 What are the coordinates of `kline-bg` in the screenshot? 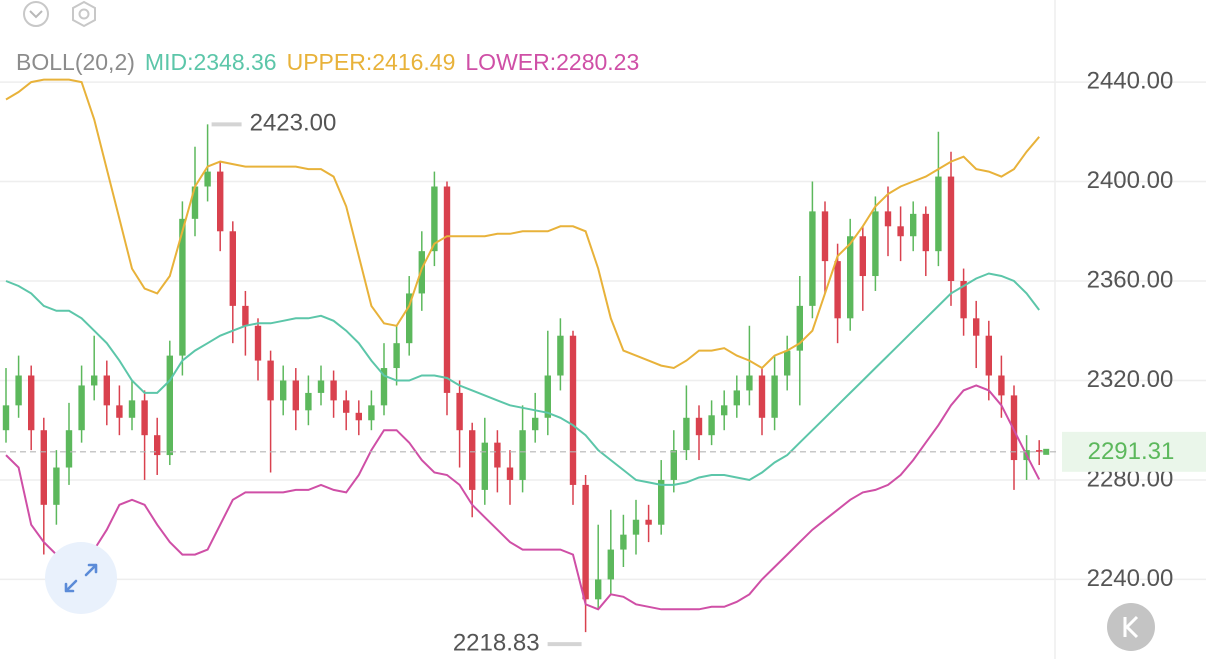 It's located at (1131, 627).